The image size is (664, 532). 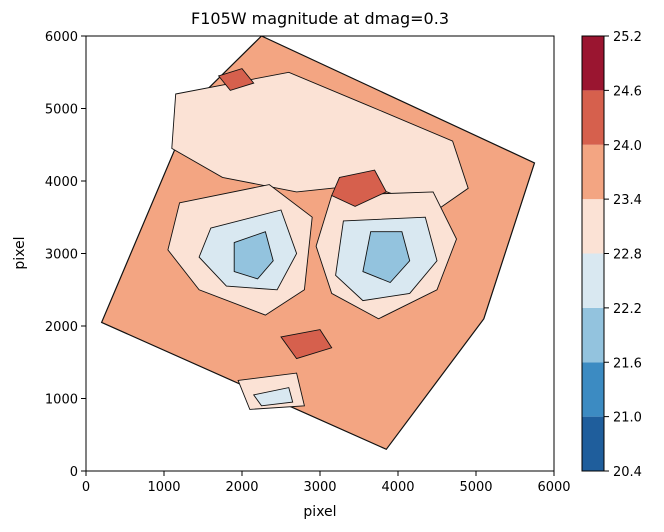 I want to click on y-tick-label: 6000, so click(x=61, y=37).